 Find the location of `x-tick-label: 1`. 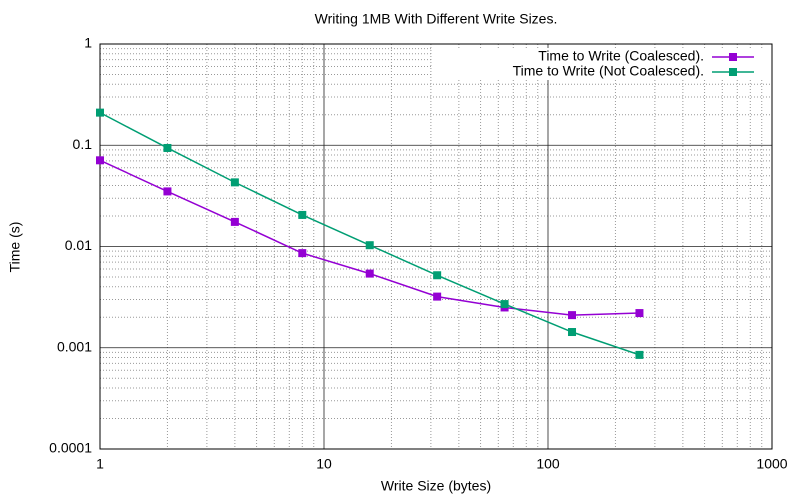

x-tick-label: 1 is located at coordinates (100, 464).